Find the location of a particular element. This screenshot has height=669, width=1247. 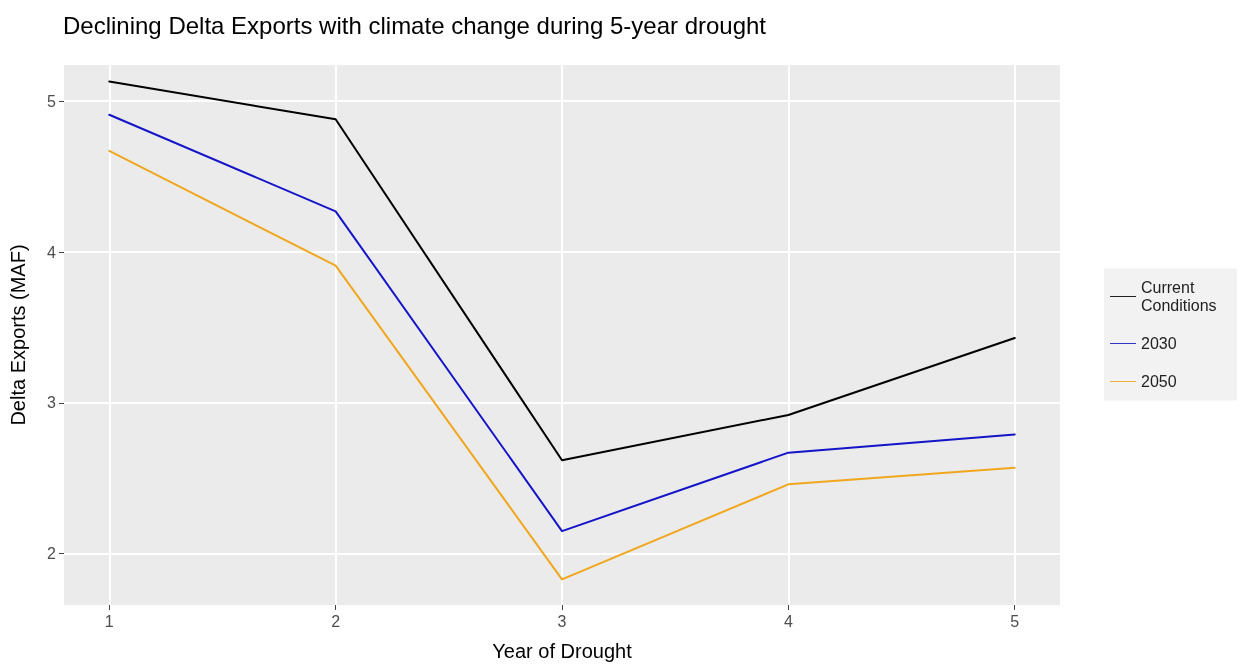

y-axis-title: Delta Exports (MAF) is located at coordinates (18, 335).